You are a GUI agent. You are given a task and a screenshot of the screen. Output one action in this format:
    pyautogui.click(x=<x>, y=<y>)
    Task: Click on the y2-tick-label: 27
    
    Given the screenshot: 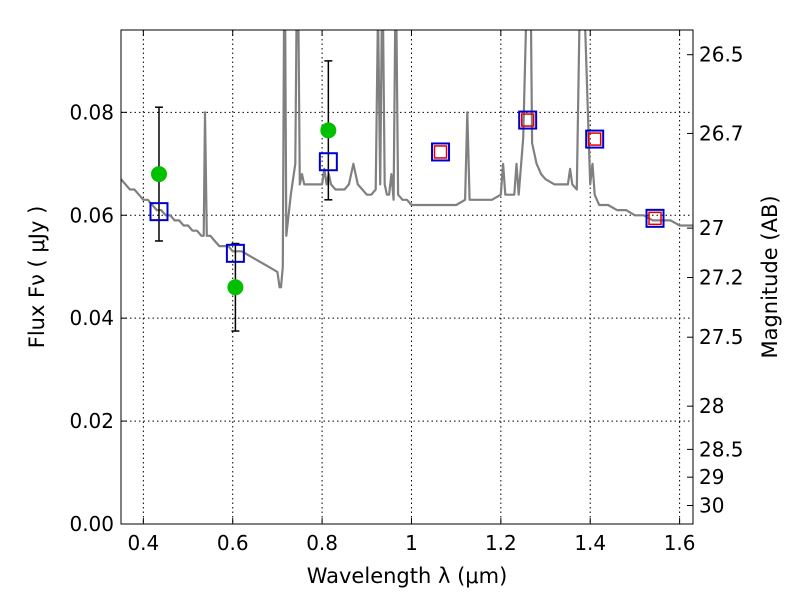 What is the action you would take?
    pyautogui.click(x=711, y=228)
    